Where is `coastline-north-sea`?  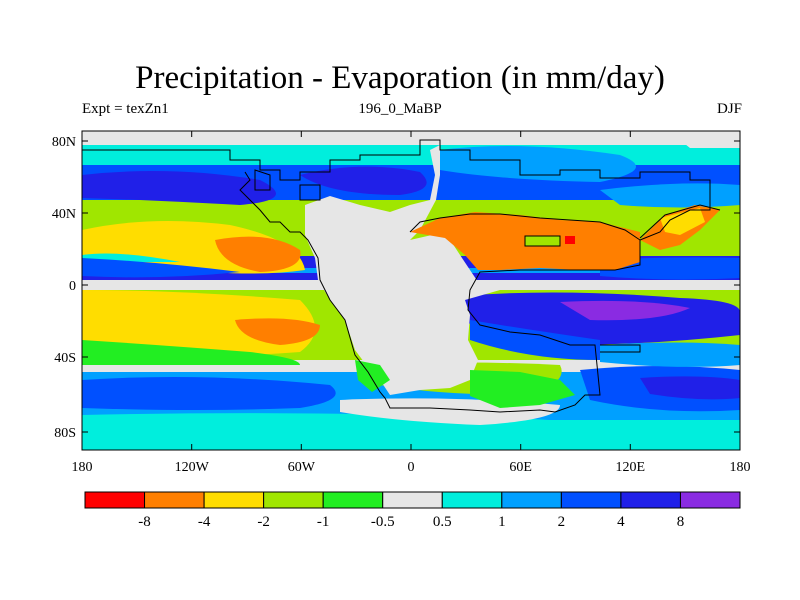
coastline-north-sea is located at coordinates (525, 227).